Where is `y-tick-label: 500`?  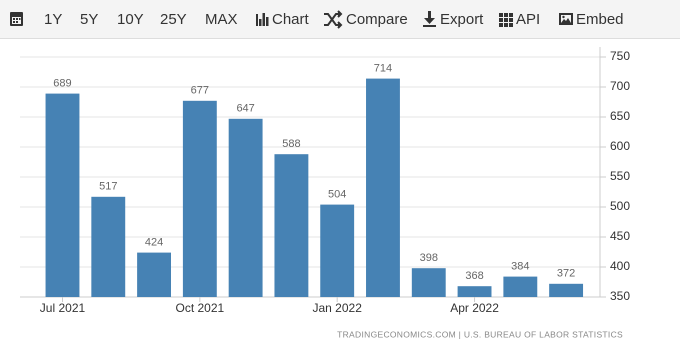 y-tick-label: 500 is located at coordinates (620, 206).